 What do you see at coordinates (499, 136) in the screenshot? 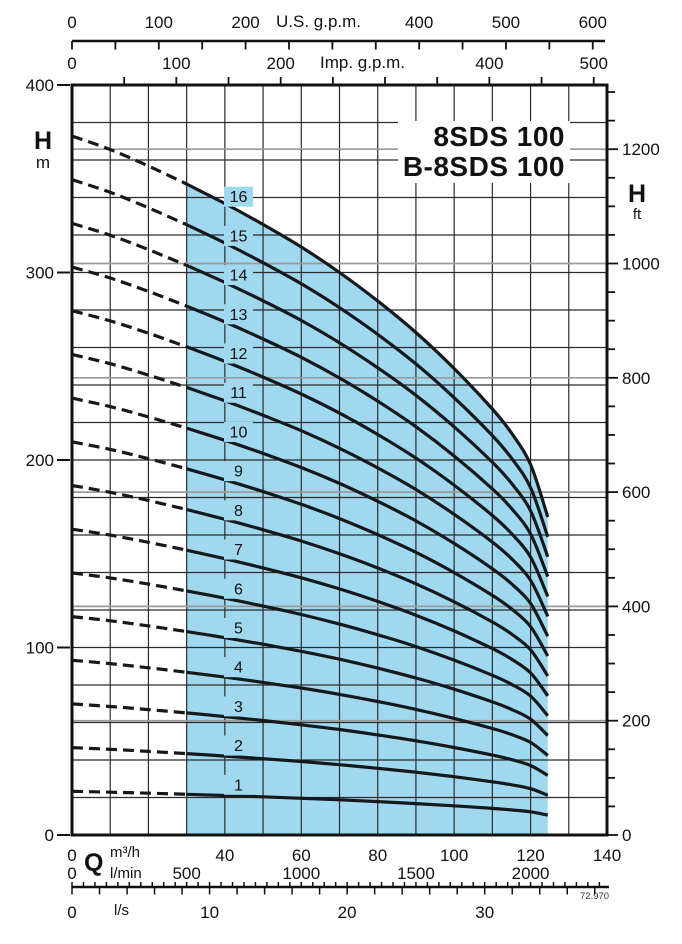
I see `chart-title-line1: 8SDS 100` at bounding box center [499, 136].